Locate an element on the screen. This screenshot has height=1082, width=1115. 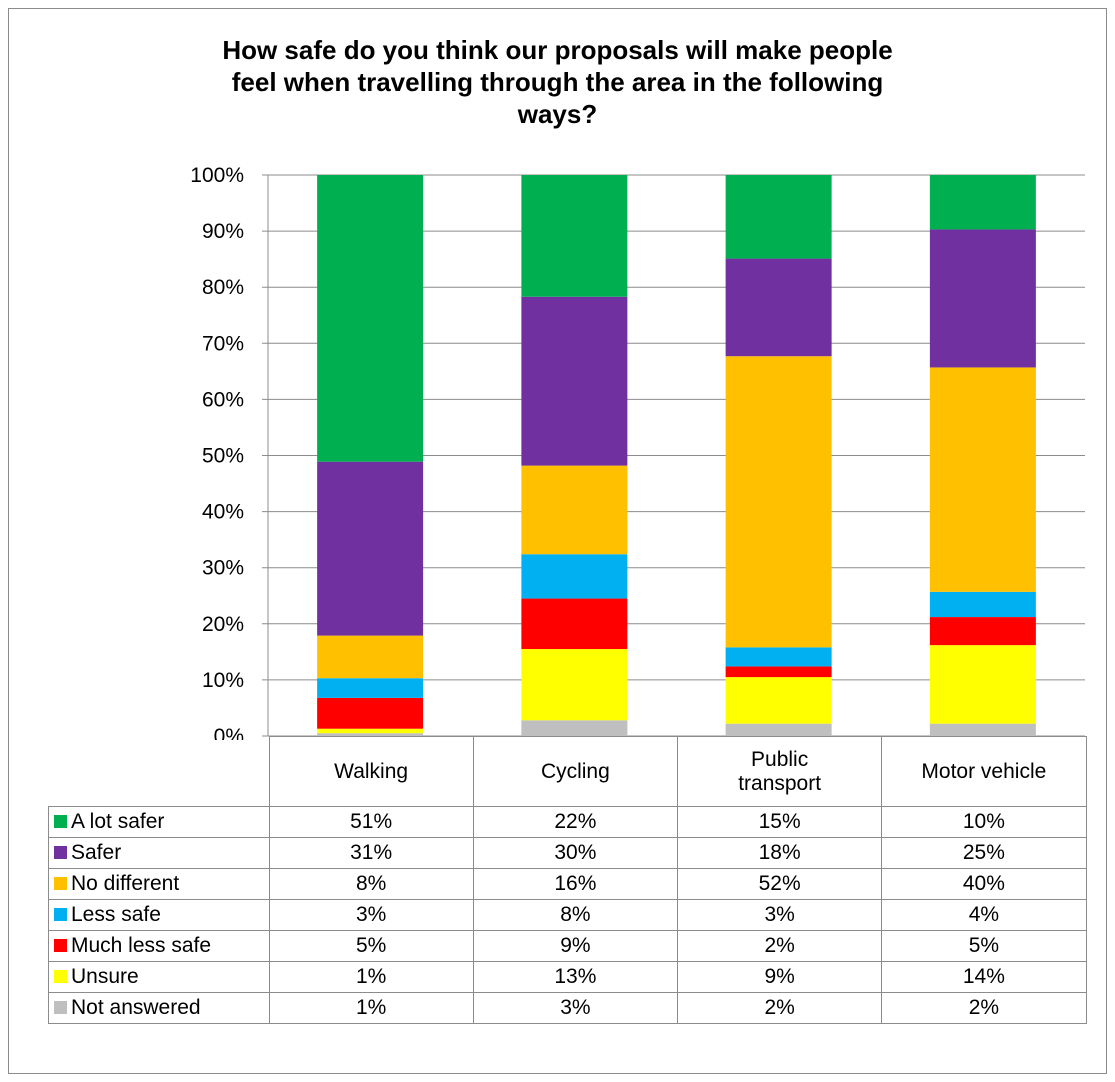
table-cell: 4% is located at coordinates (984, 915).